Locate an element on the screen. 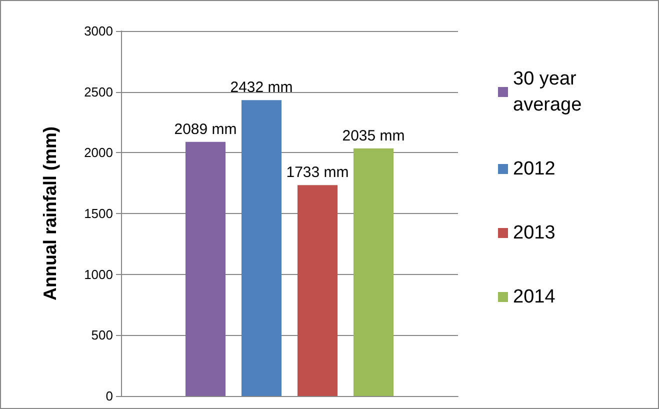 Image resolution: width=659 pixels, height=409 pixels. y-tick-label: 1000 is located at coordinates (98, 274).